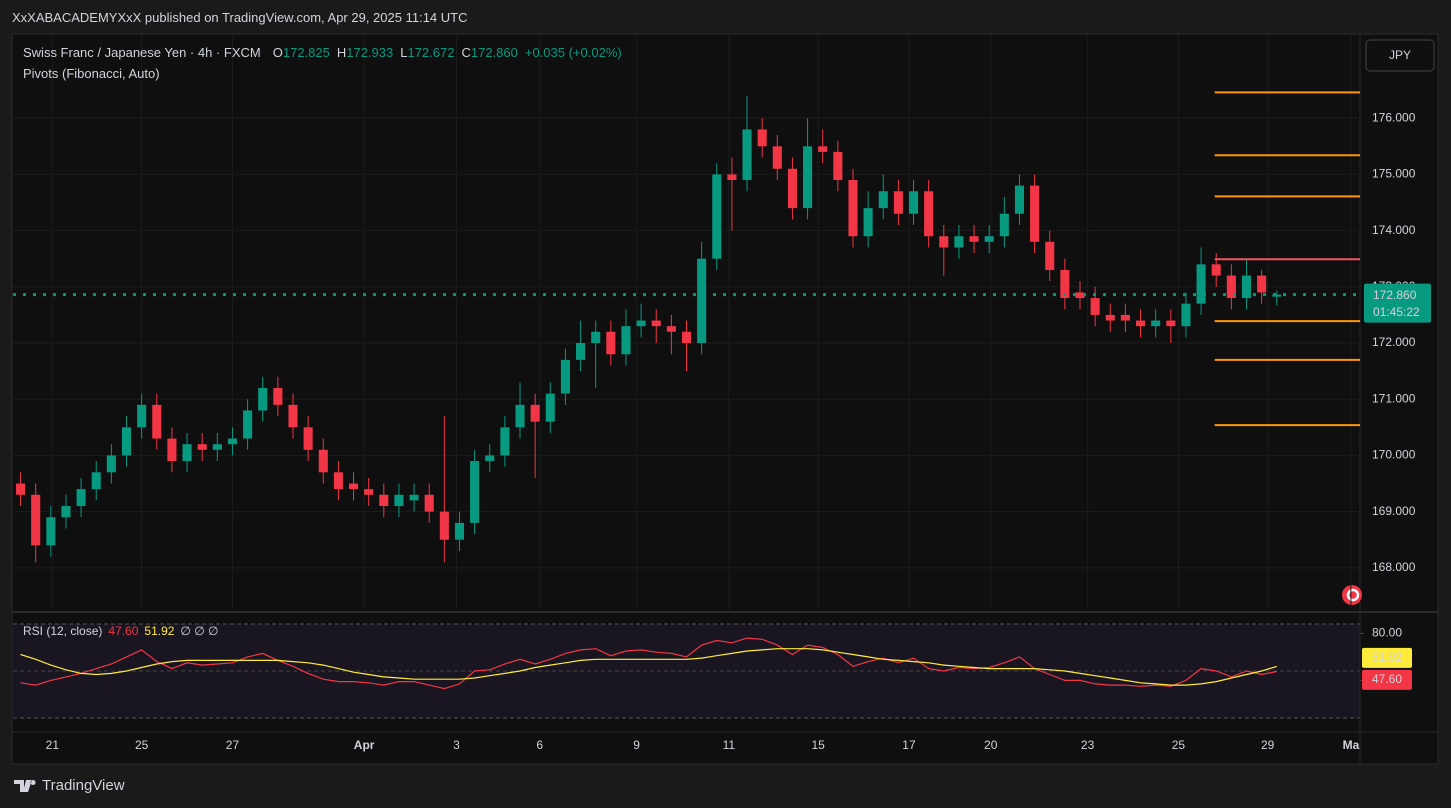 The height and width of the screenshot is (808, 1451). Describe the element at coordinates (53, 745) in the screenshot. I see `x-tick-label: 21` at that location.